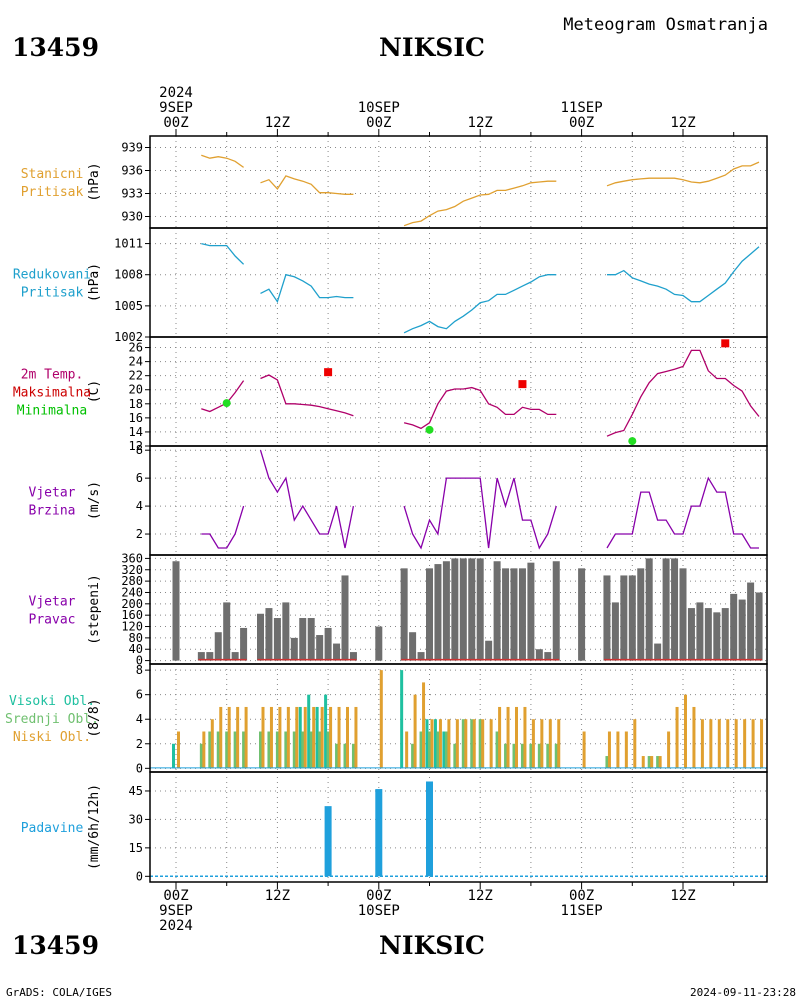 The width and height of the screenshot is (800, 1005). I want to click on y-tick-label: 280, so click(132, 581).